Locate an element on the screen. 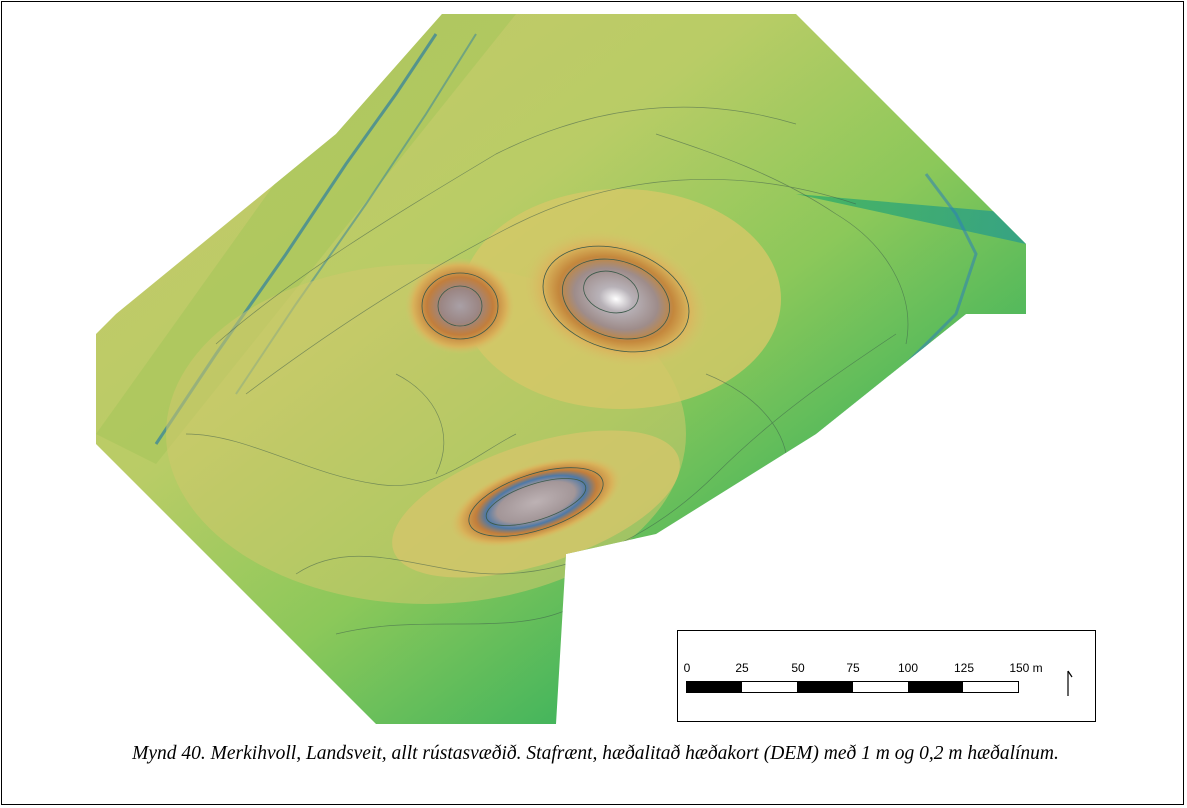 This screenshot has width=1187, height=808. scale-label-150: 150 m is located at coordinates (1026, 668).